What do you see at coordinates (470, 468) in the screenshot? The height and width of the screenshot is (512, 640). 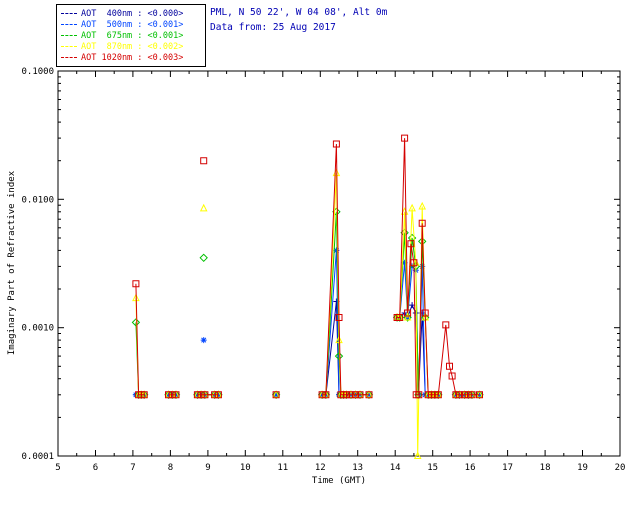 I see `x-tick-label: 16` at bounding box center [470, 468].